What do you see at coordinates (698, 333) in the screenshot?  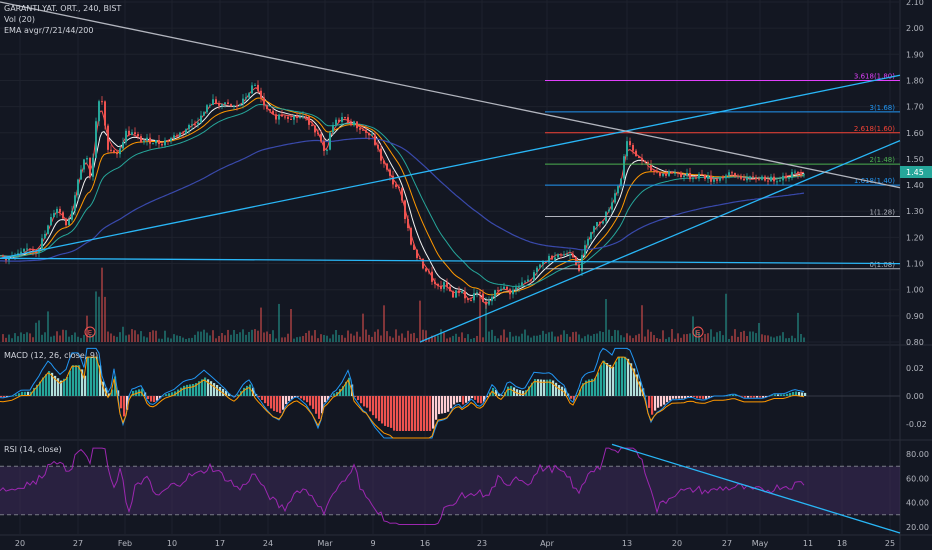 I see `earnings-marker-label: E` at bounding box center [698, 333].